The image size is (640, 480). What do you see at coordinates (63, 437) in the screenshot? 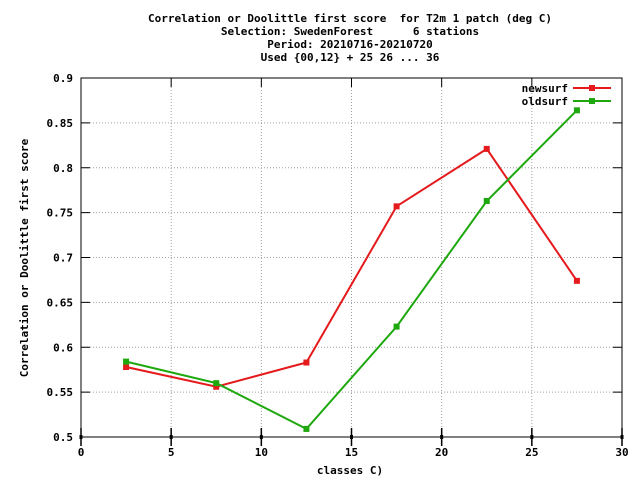
I see `y-tick-label: 0.5` at bounding box center [63, 437].